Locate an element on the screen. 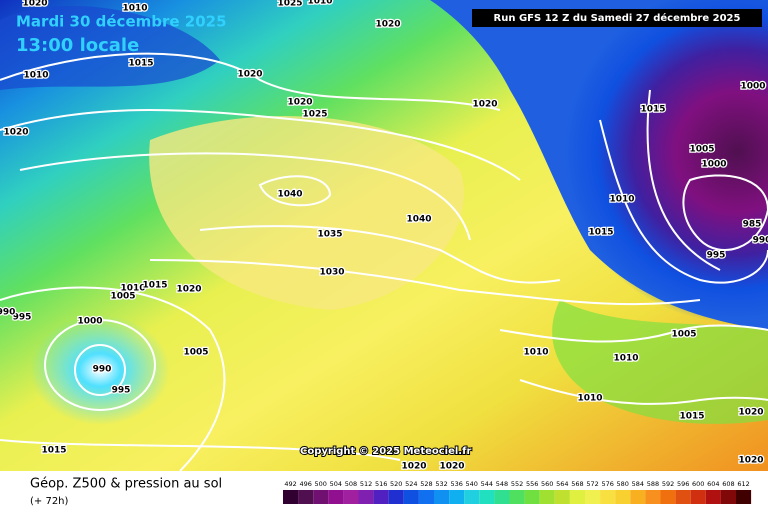 This screenshot has width=768, height=516. legend-label: 532 is located at coordinates (441, 484).